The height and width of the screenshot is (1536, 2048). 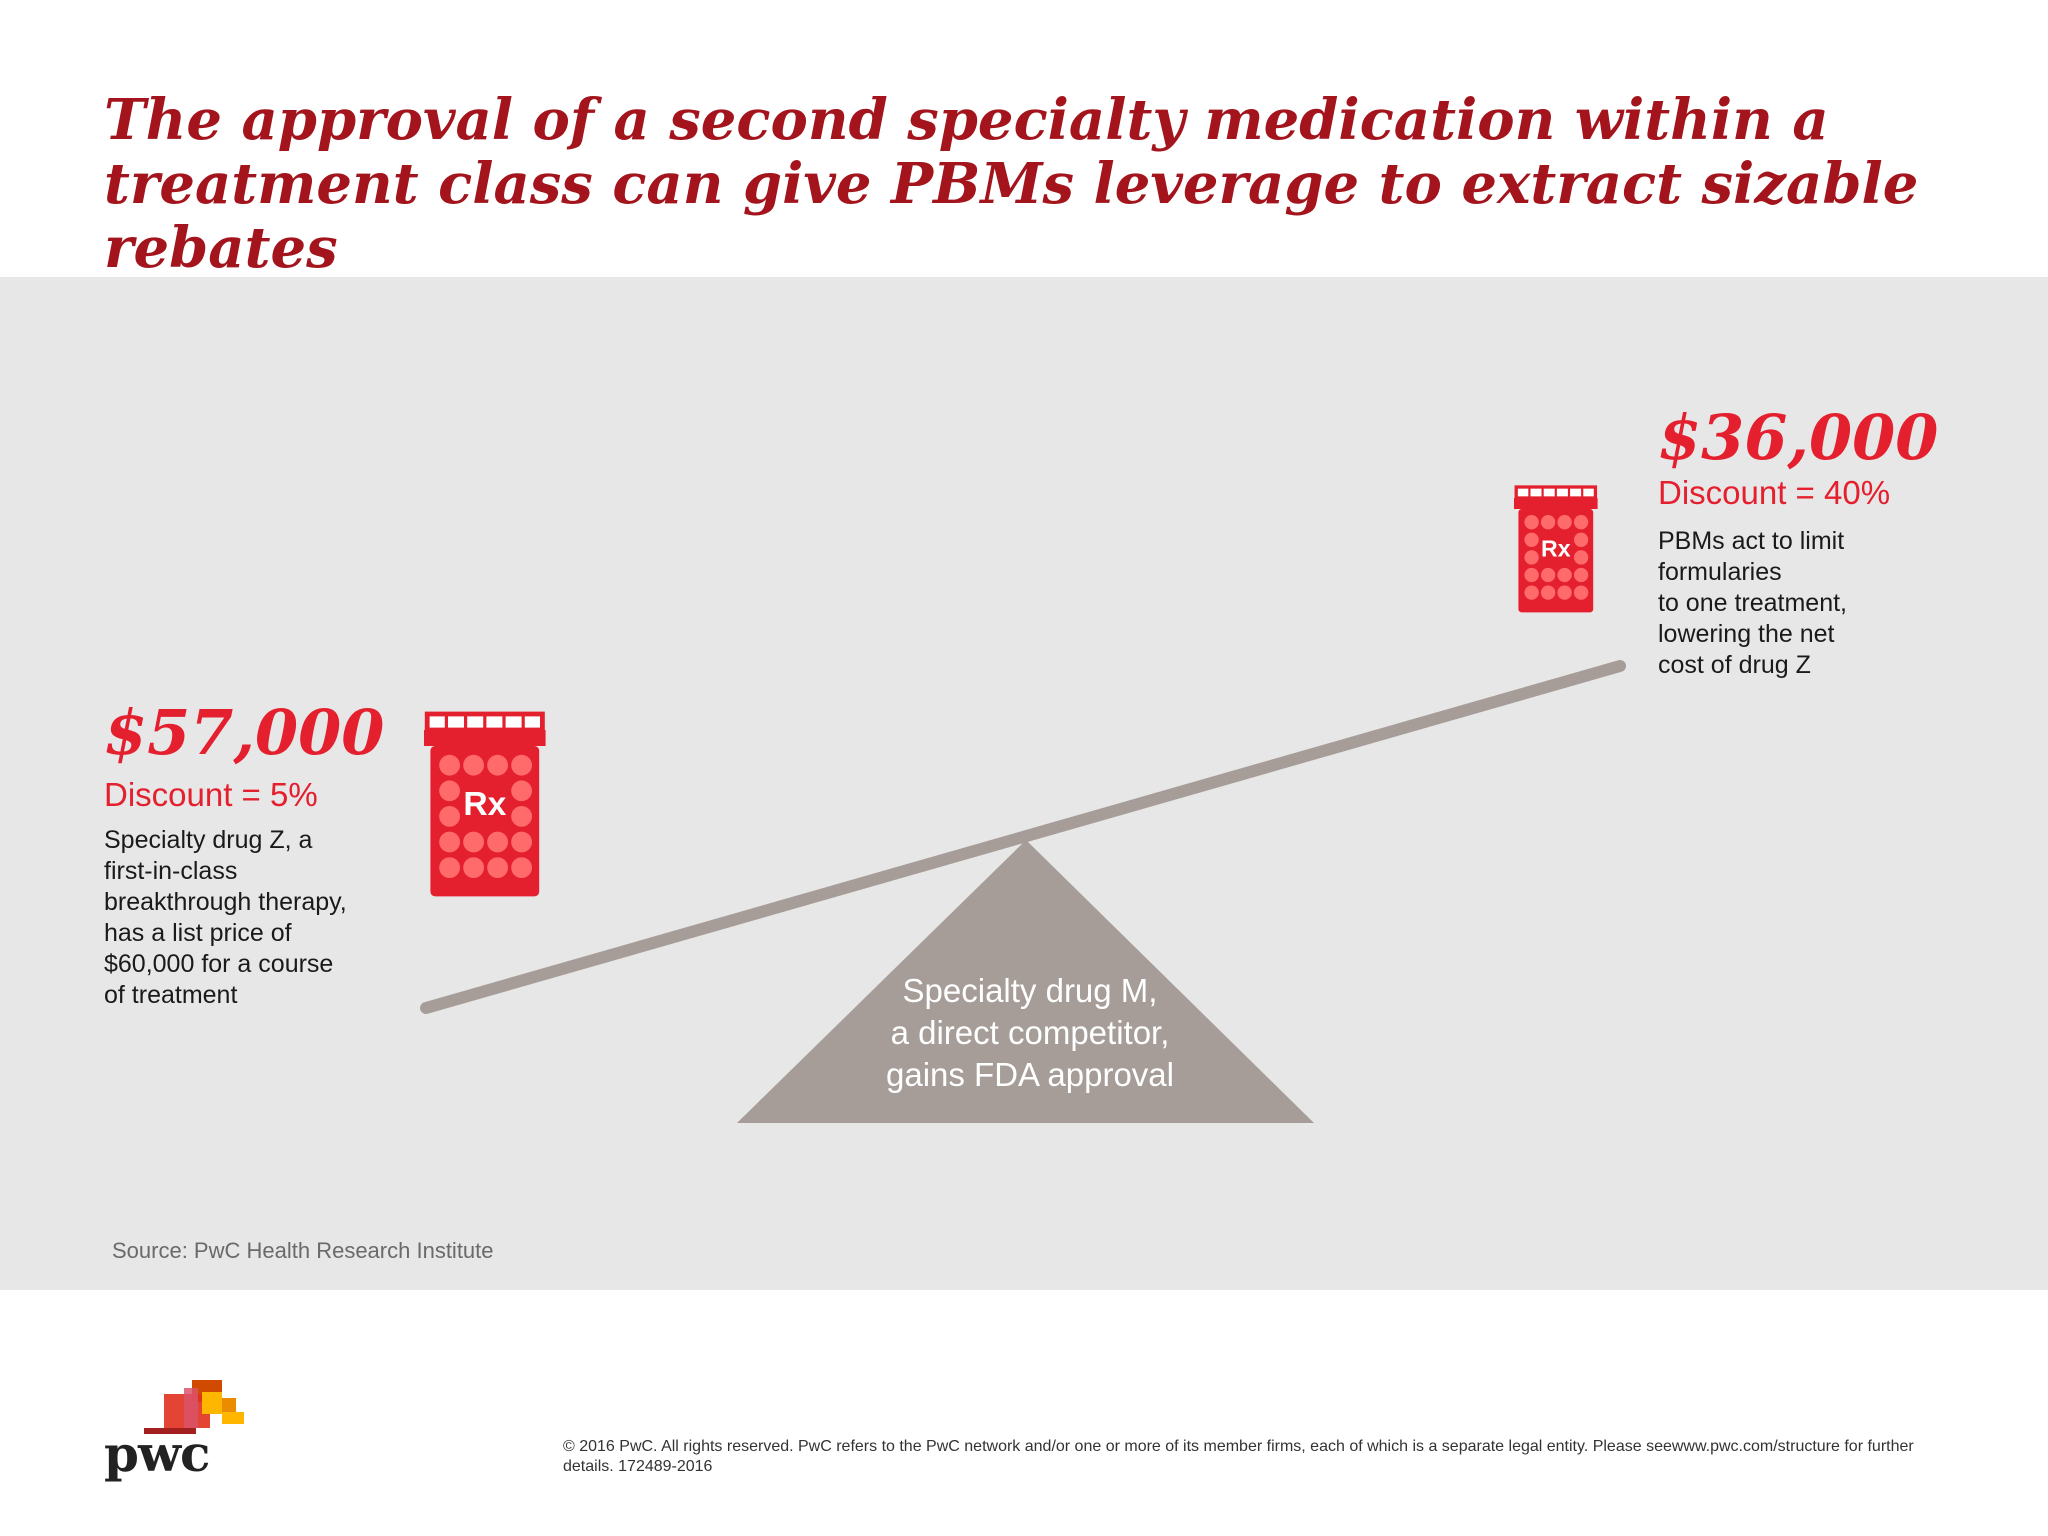 I want to click on pwc-logo-squares, so click(x=194, y=1407).